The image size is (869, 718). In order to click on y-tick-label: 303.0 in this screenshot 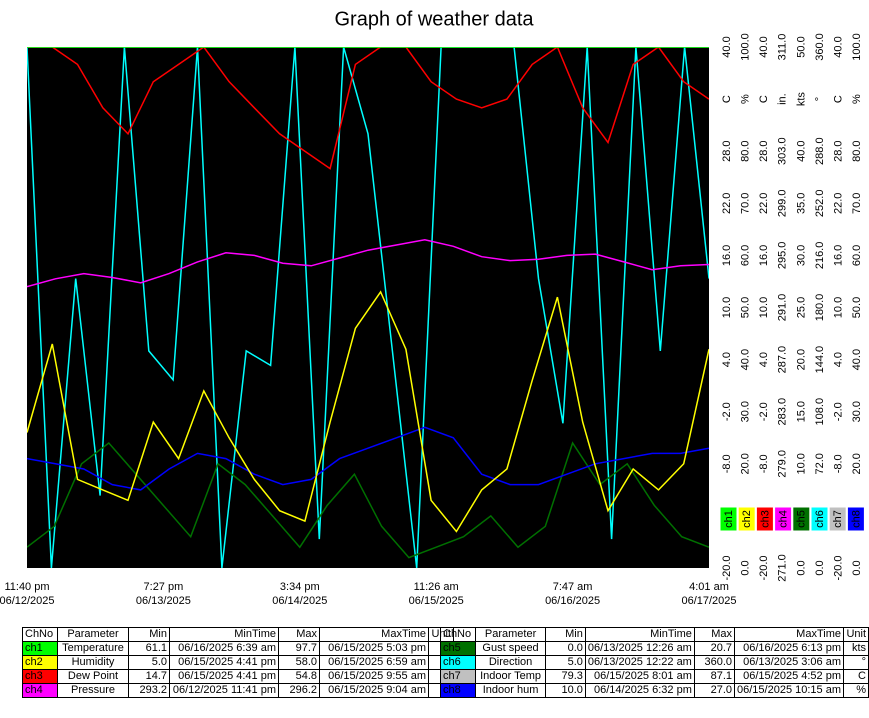, I will do `click(783, 151)`.